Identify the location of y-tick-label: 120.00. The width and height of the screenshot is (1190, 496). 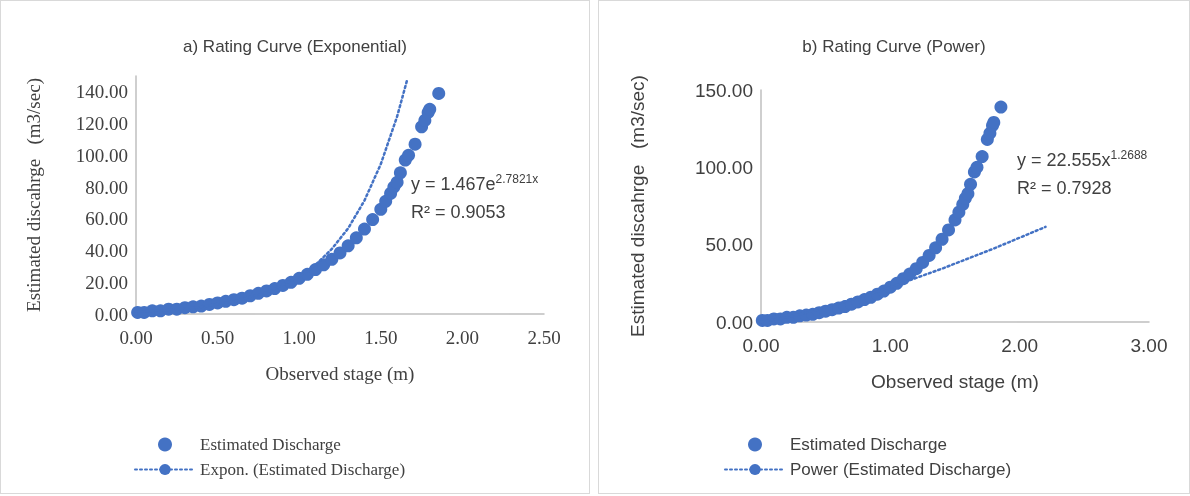
(101, 124).